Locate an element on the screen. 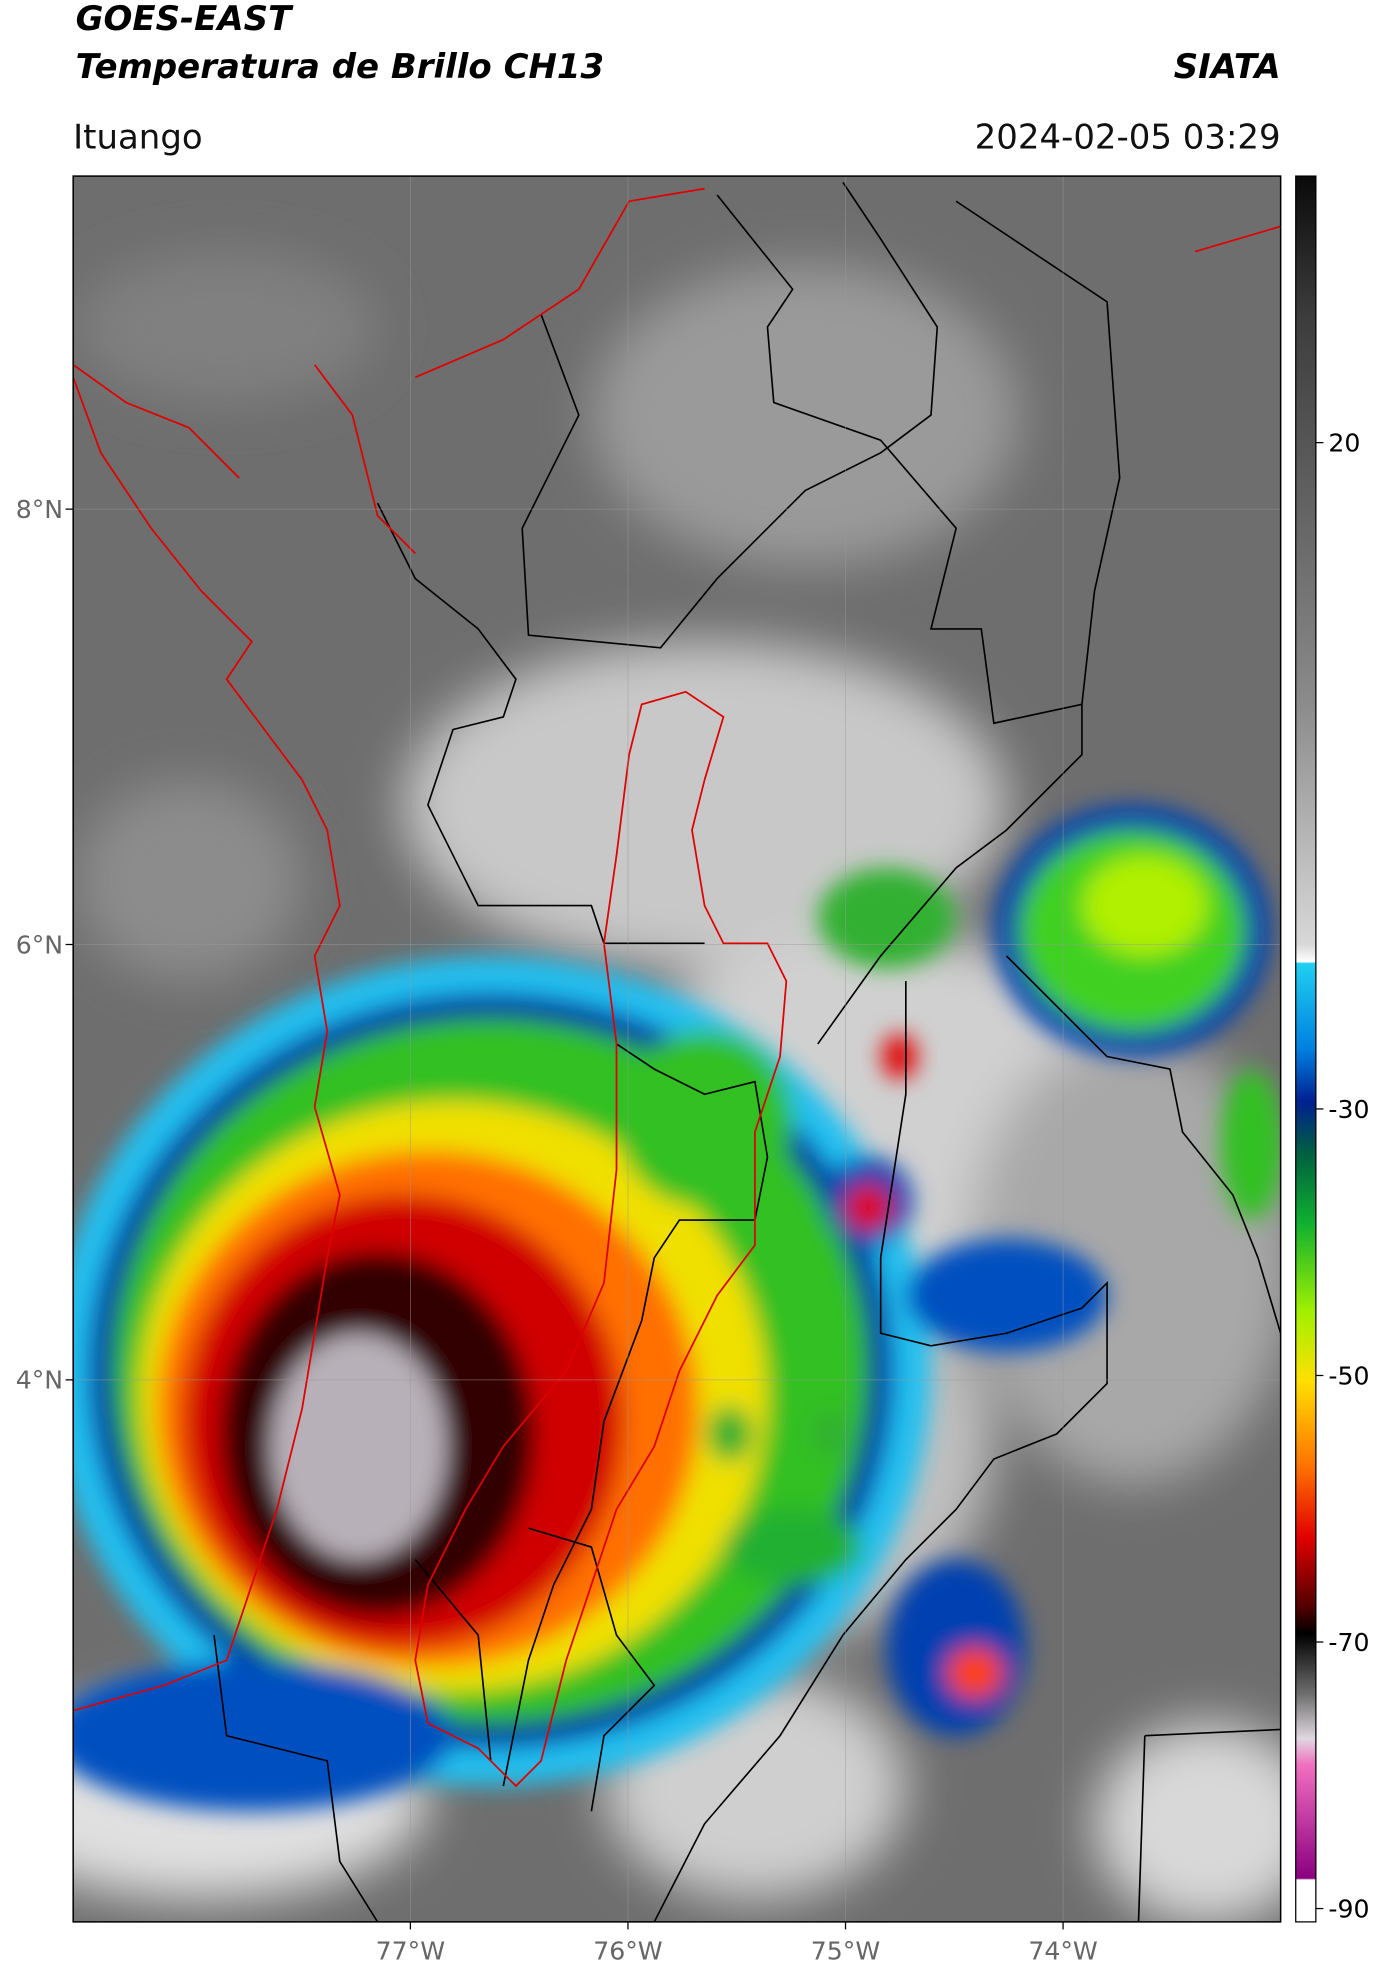  lat-tick-label: 6°N is located at coordinates (39, 944).